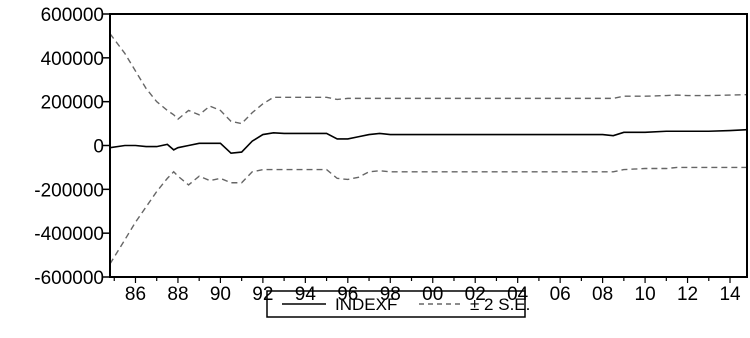 The width and height of the screenshot is (750, 338). Describe the element at coordinates (347, 294) in the screenshot. I see `x-tick-label: 96` at that location.